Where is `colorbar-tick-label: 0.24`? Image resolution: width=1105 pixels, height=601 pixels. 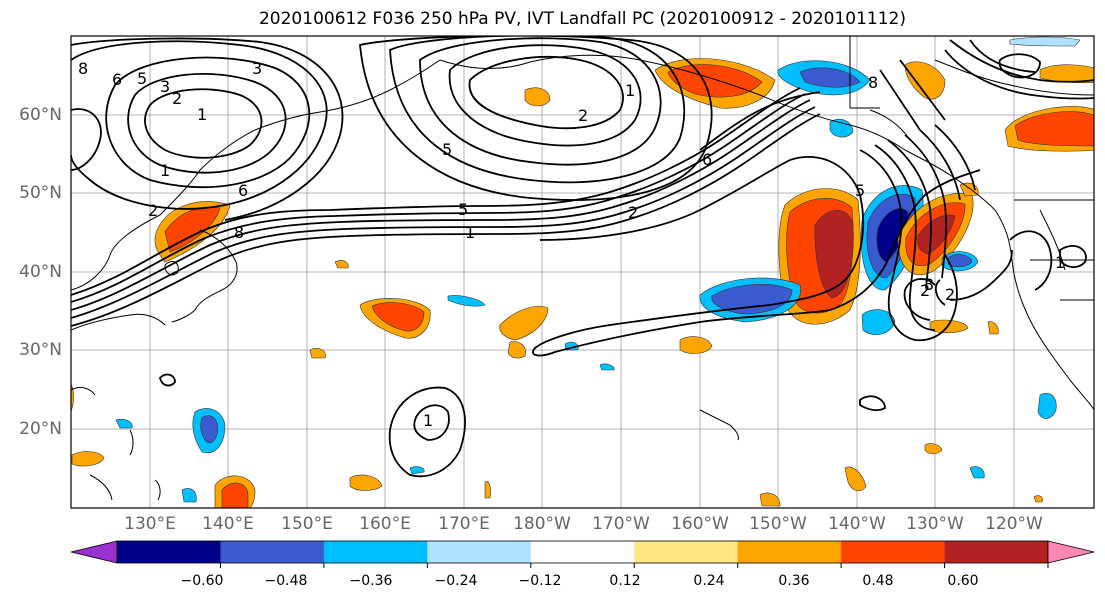
colorbar-tick-label: 0.24 is located at coordinates (709, 581).